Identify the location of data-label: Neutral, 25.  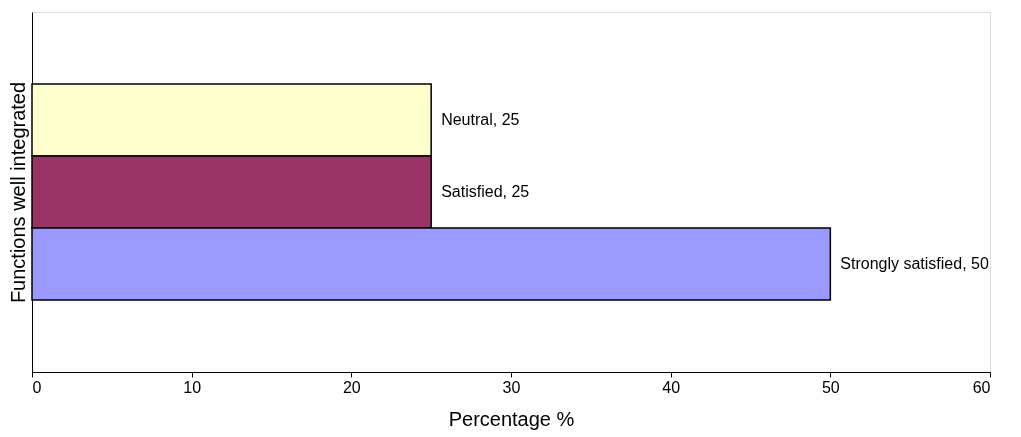
(480, 119).